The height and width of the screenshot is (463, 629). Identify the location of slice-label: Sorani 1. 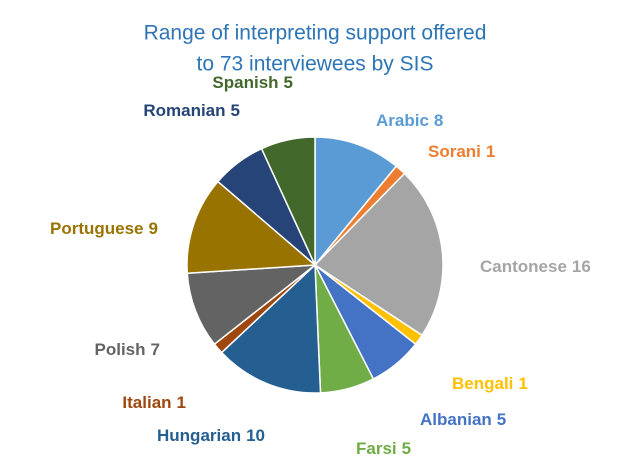
(461, 151).